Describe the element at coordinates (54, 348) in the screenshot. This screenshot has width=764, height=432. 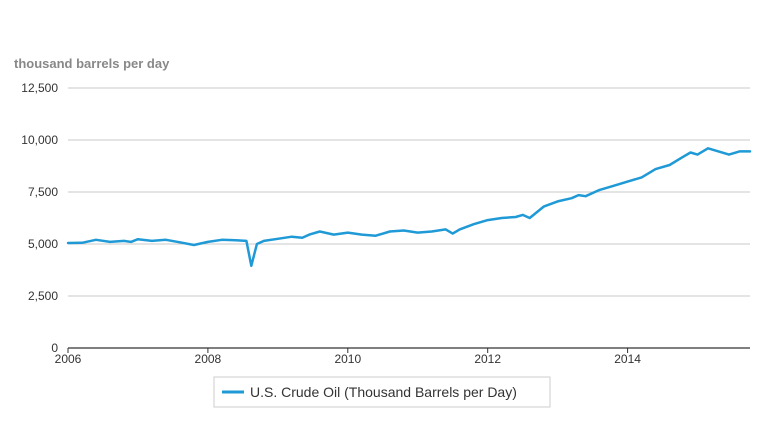
I see `y-tick-label: 0` at that location.